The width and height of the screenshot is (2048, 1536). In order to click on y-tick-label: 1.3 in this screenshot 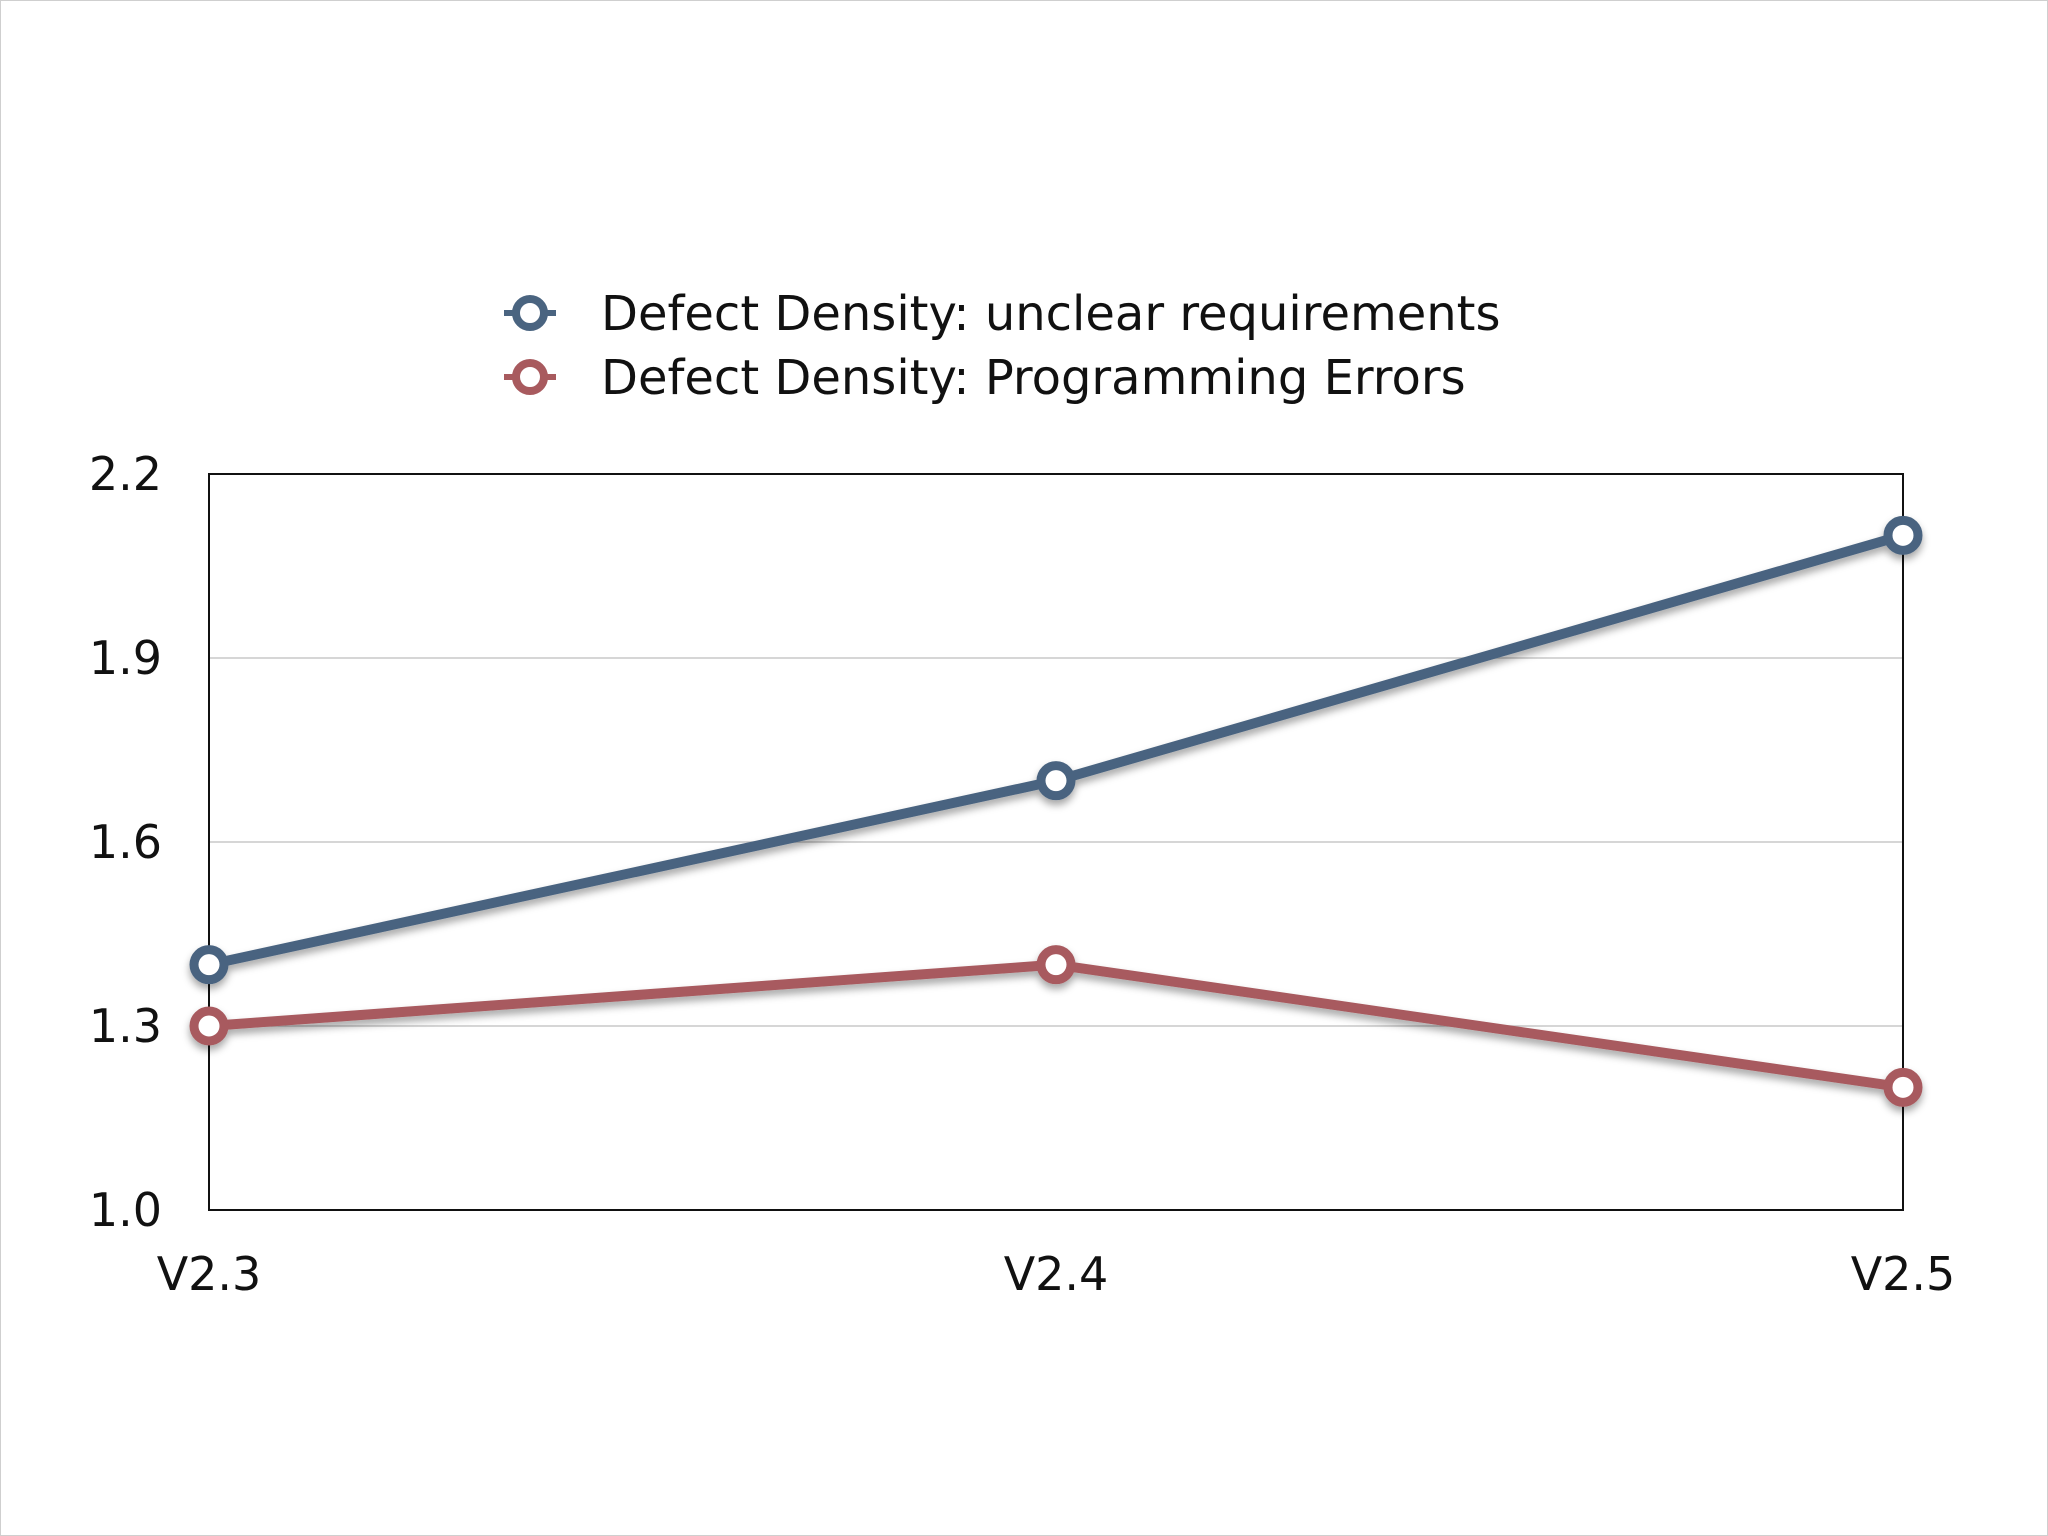, I will do `click(125, 1026)`.